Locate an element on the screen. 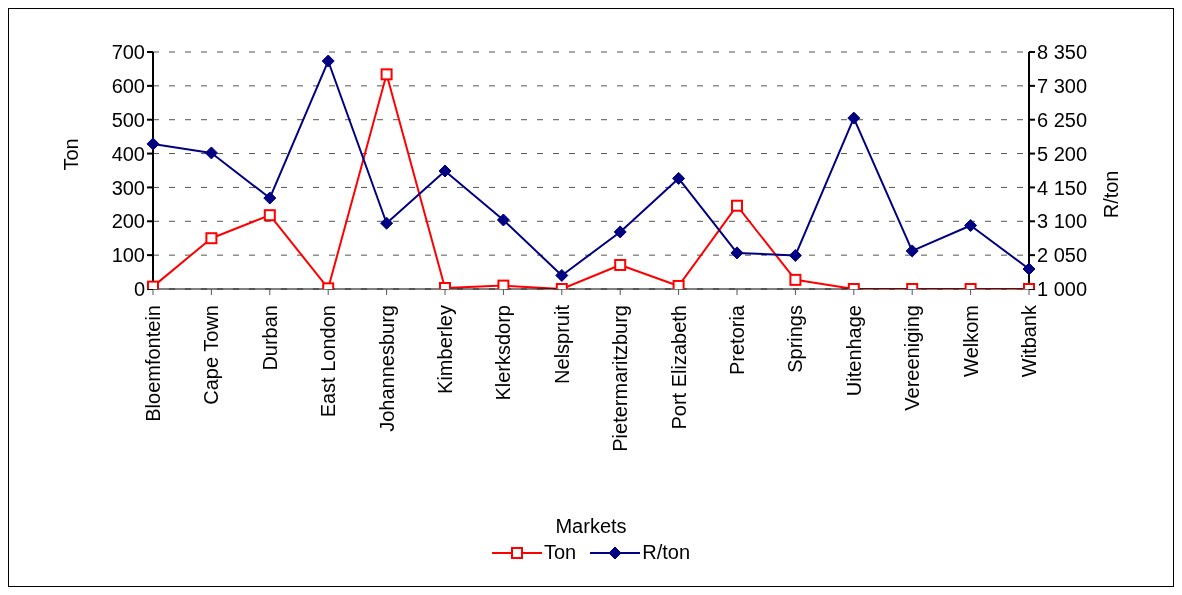 The width and height of the screenshot is (1182, 595). x-tick-label: Pietermaritzburg is located at coordinates (620, 378).